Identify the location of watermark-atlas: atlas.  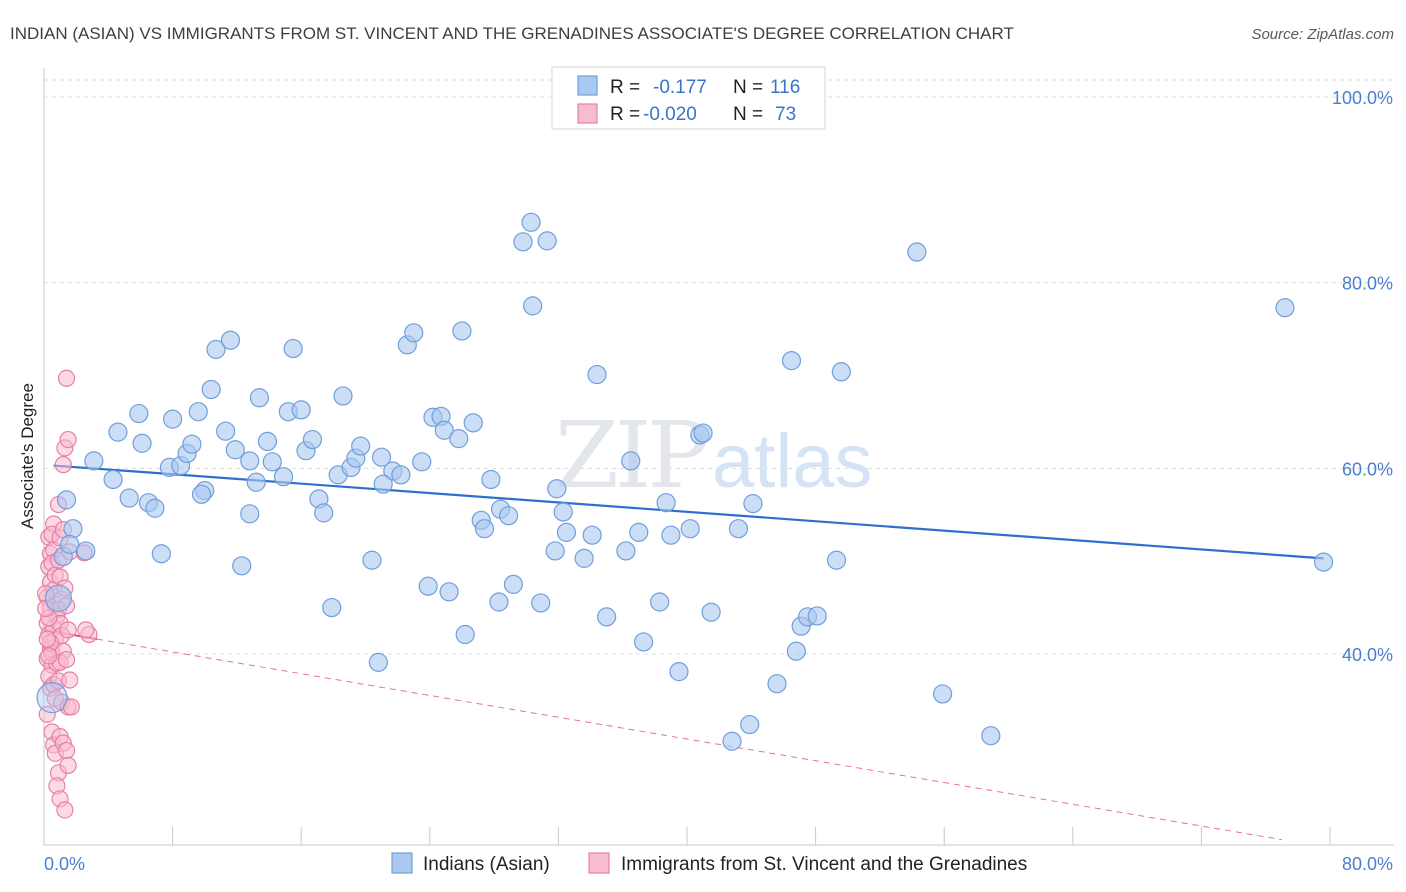
(792, 461).